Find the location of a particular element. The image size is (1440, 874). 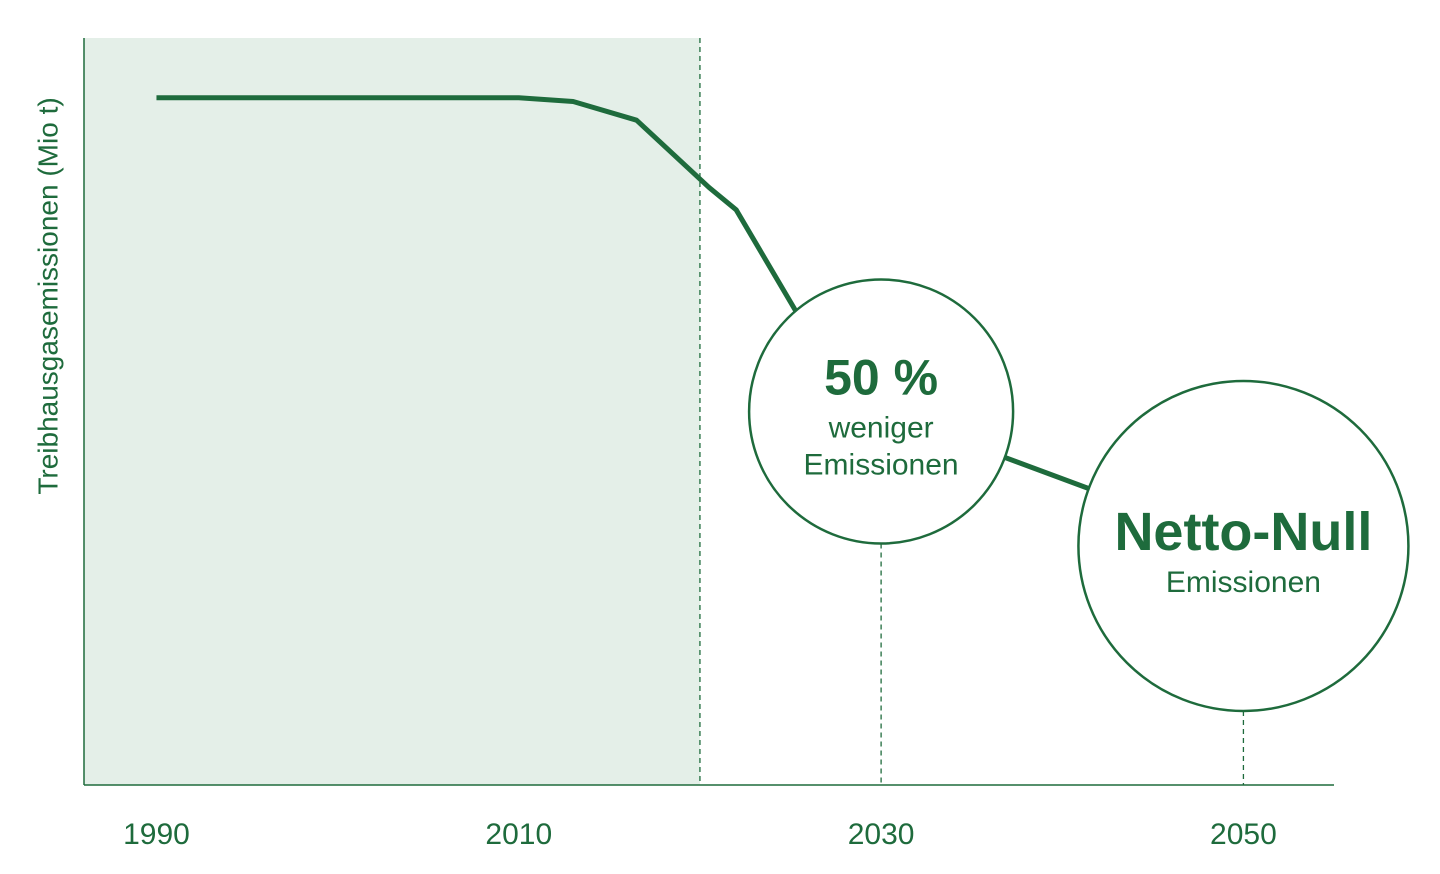

x-tick-label: 1990 is located at coordinates (156, 834).